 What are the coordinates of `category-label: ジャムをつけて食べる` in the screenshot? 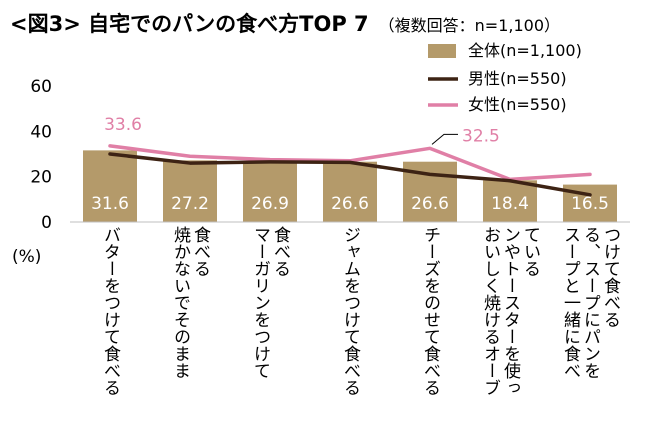 It's located at (350, 311).